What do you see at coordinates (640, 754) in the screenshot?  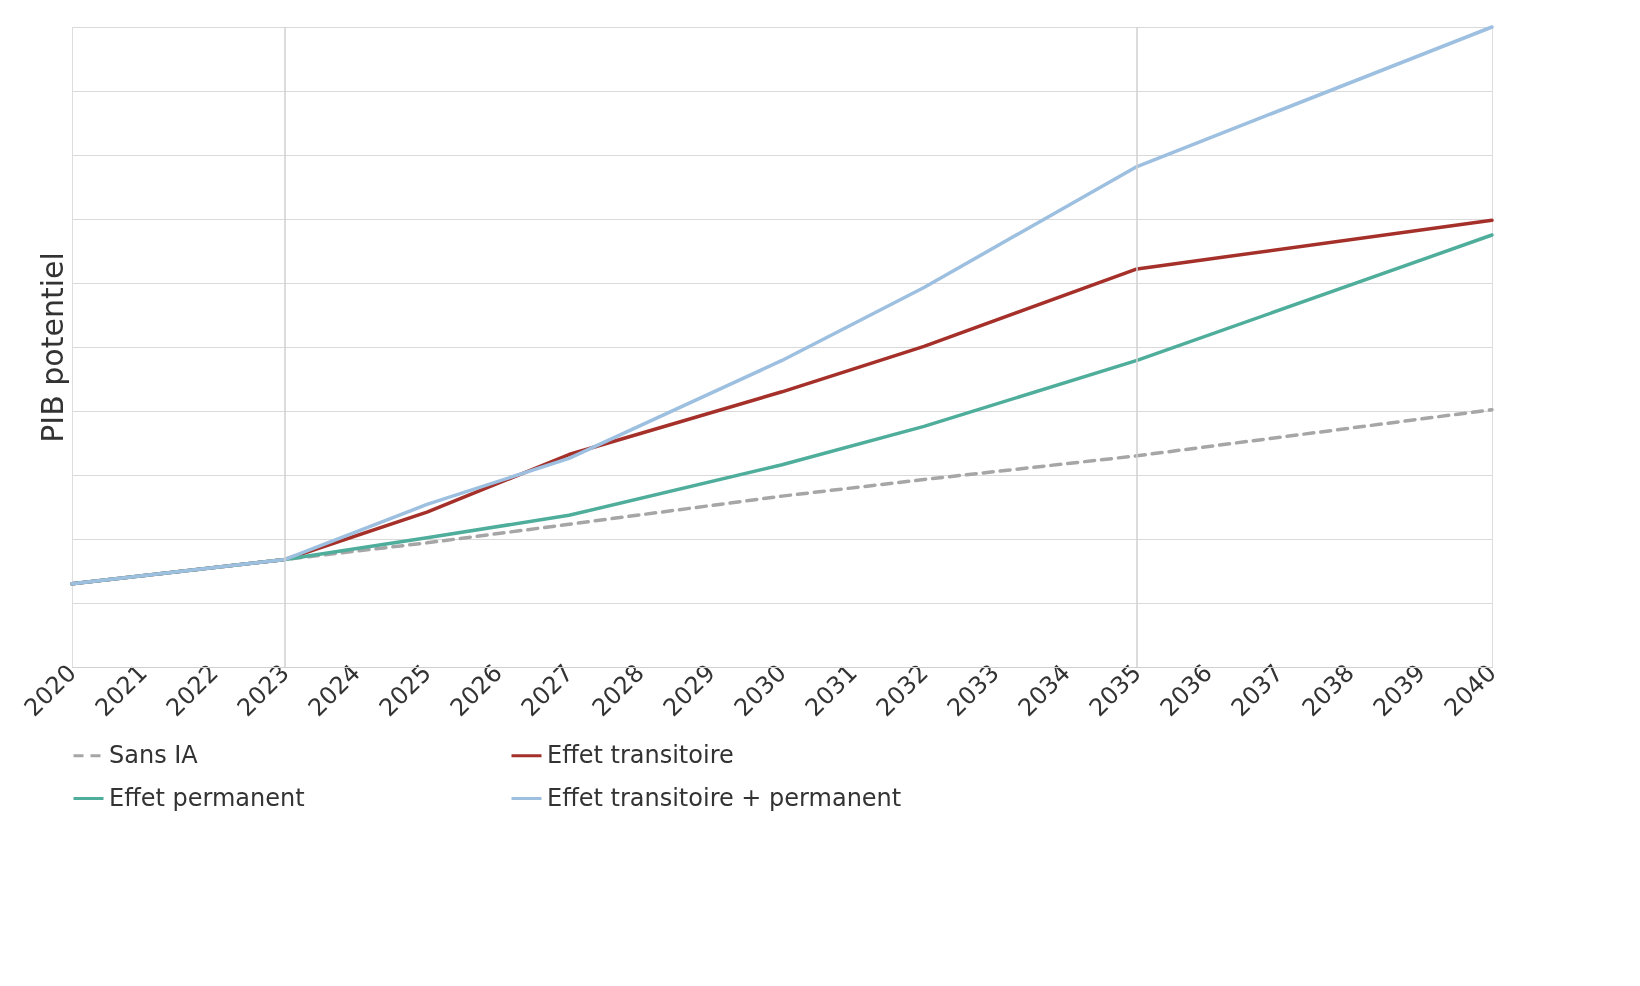 I see `legend-label: Effet transitoire` at bounding box center [640, 754].